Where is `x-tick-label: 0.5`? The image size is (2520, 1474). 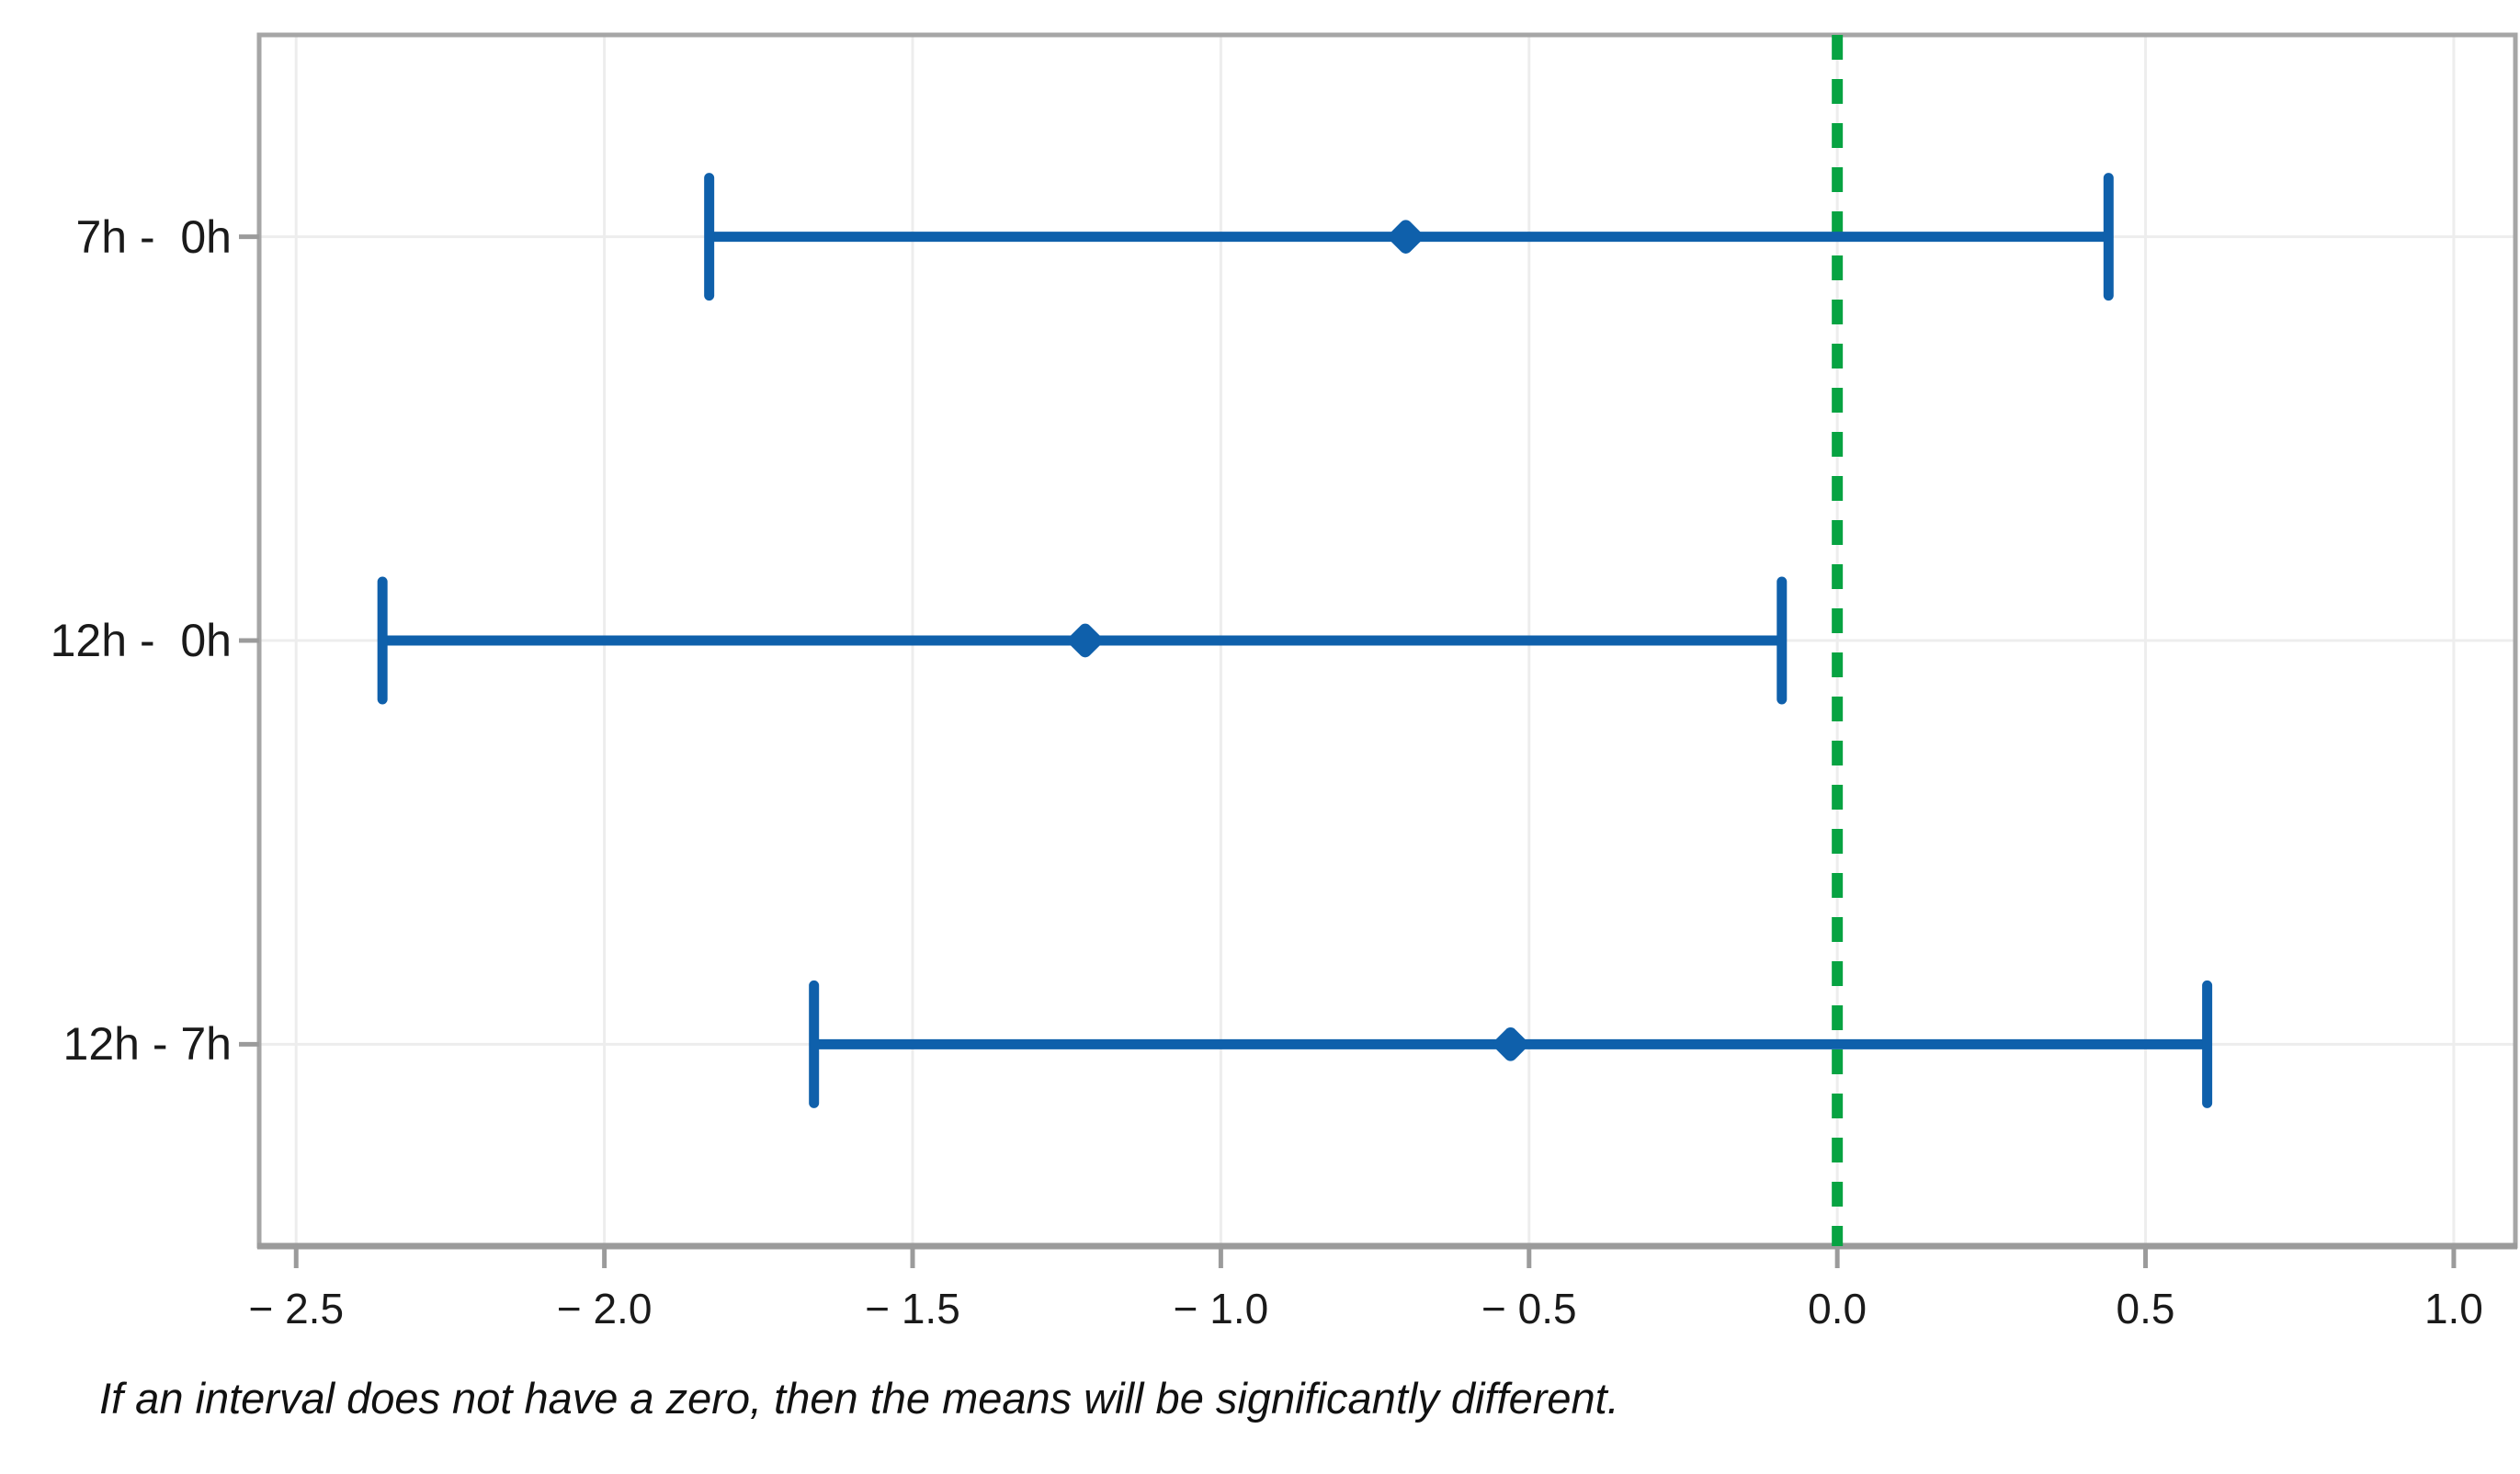
x-tick-label: 0.5 is located at coordinates (2145, 1308).